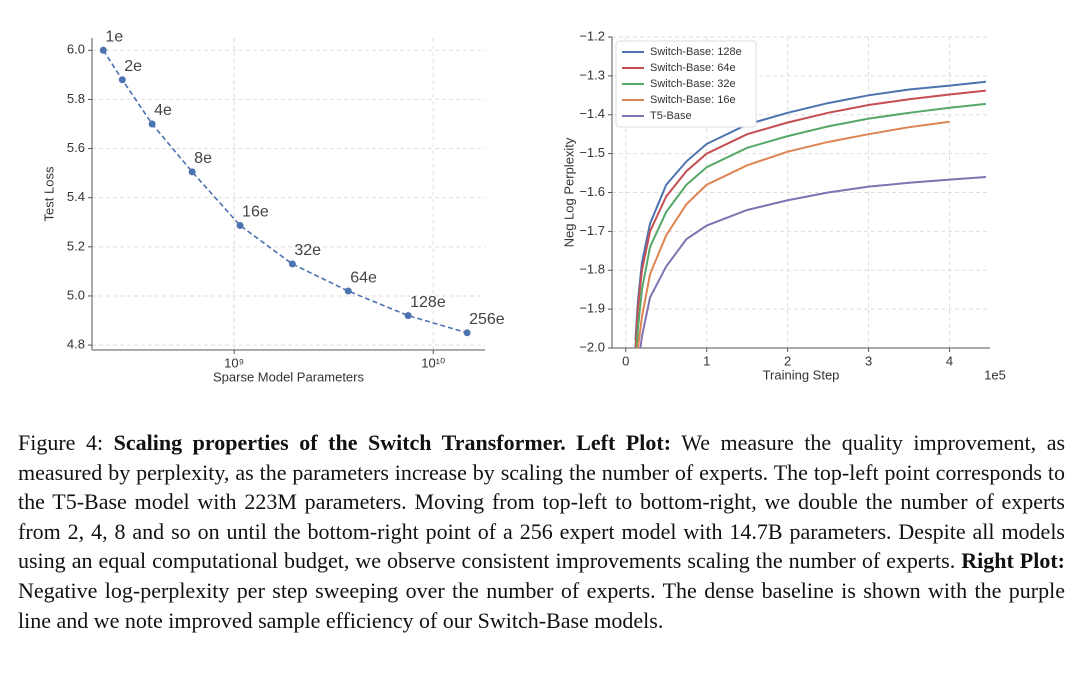 Image resolution: width=1080 pixels, height=678 pixels. What do you see at coordinates (592, 346) in the screenshot?
I see `y-tick-label: −2.0` at bounding box center [592, 346].